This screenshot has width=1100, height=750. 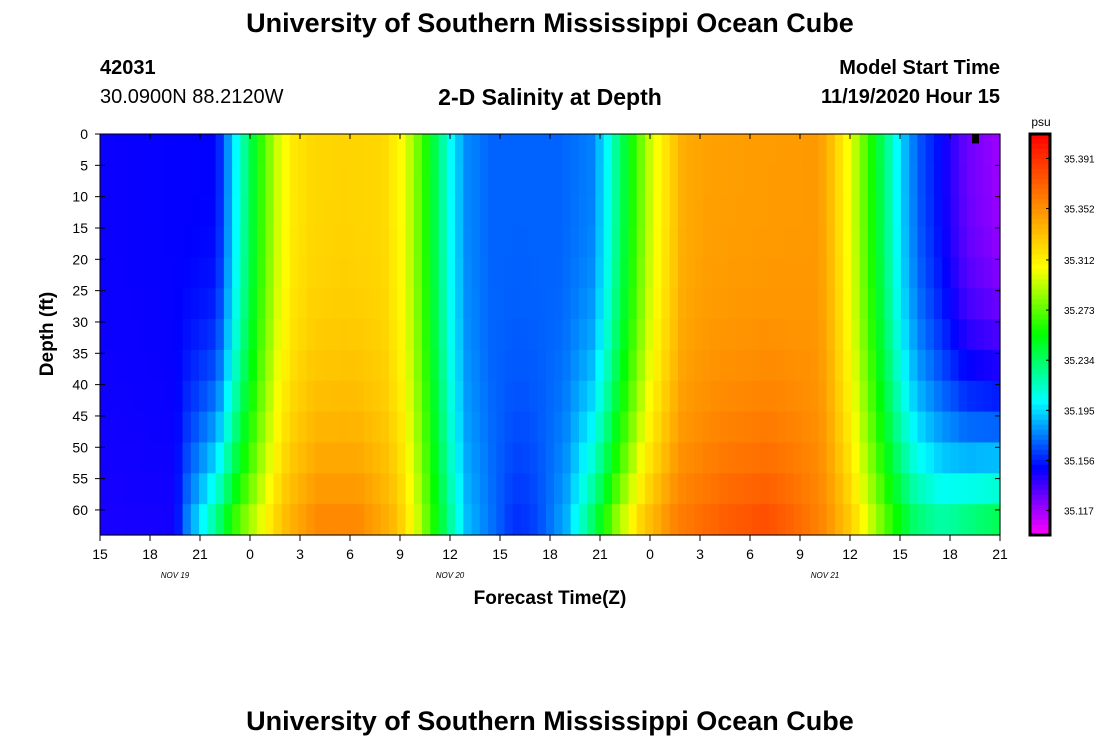 What do you see at coordinates (975, 139) in the screenshot?
I see `data-marker` at bounding box center [975, 139].